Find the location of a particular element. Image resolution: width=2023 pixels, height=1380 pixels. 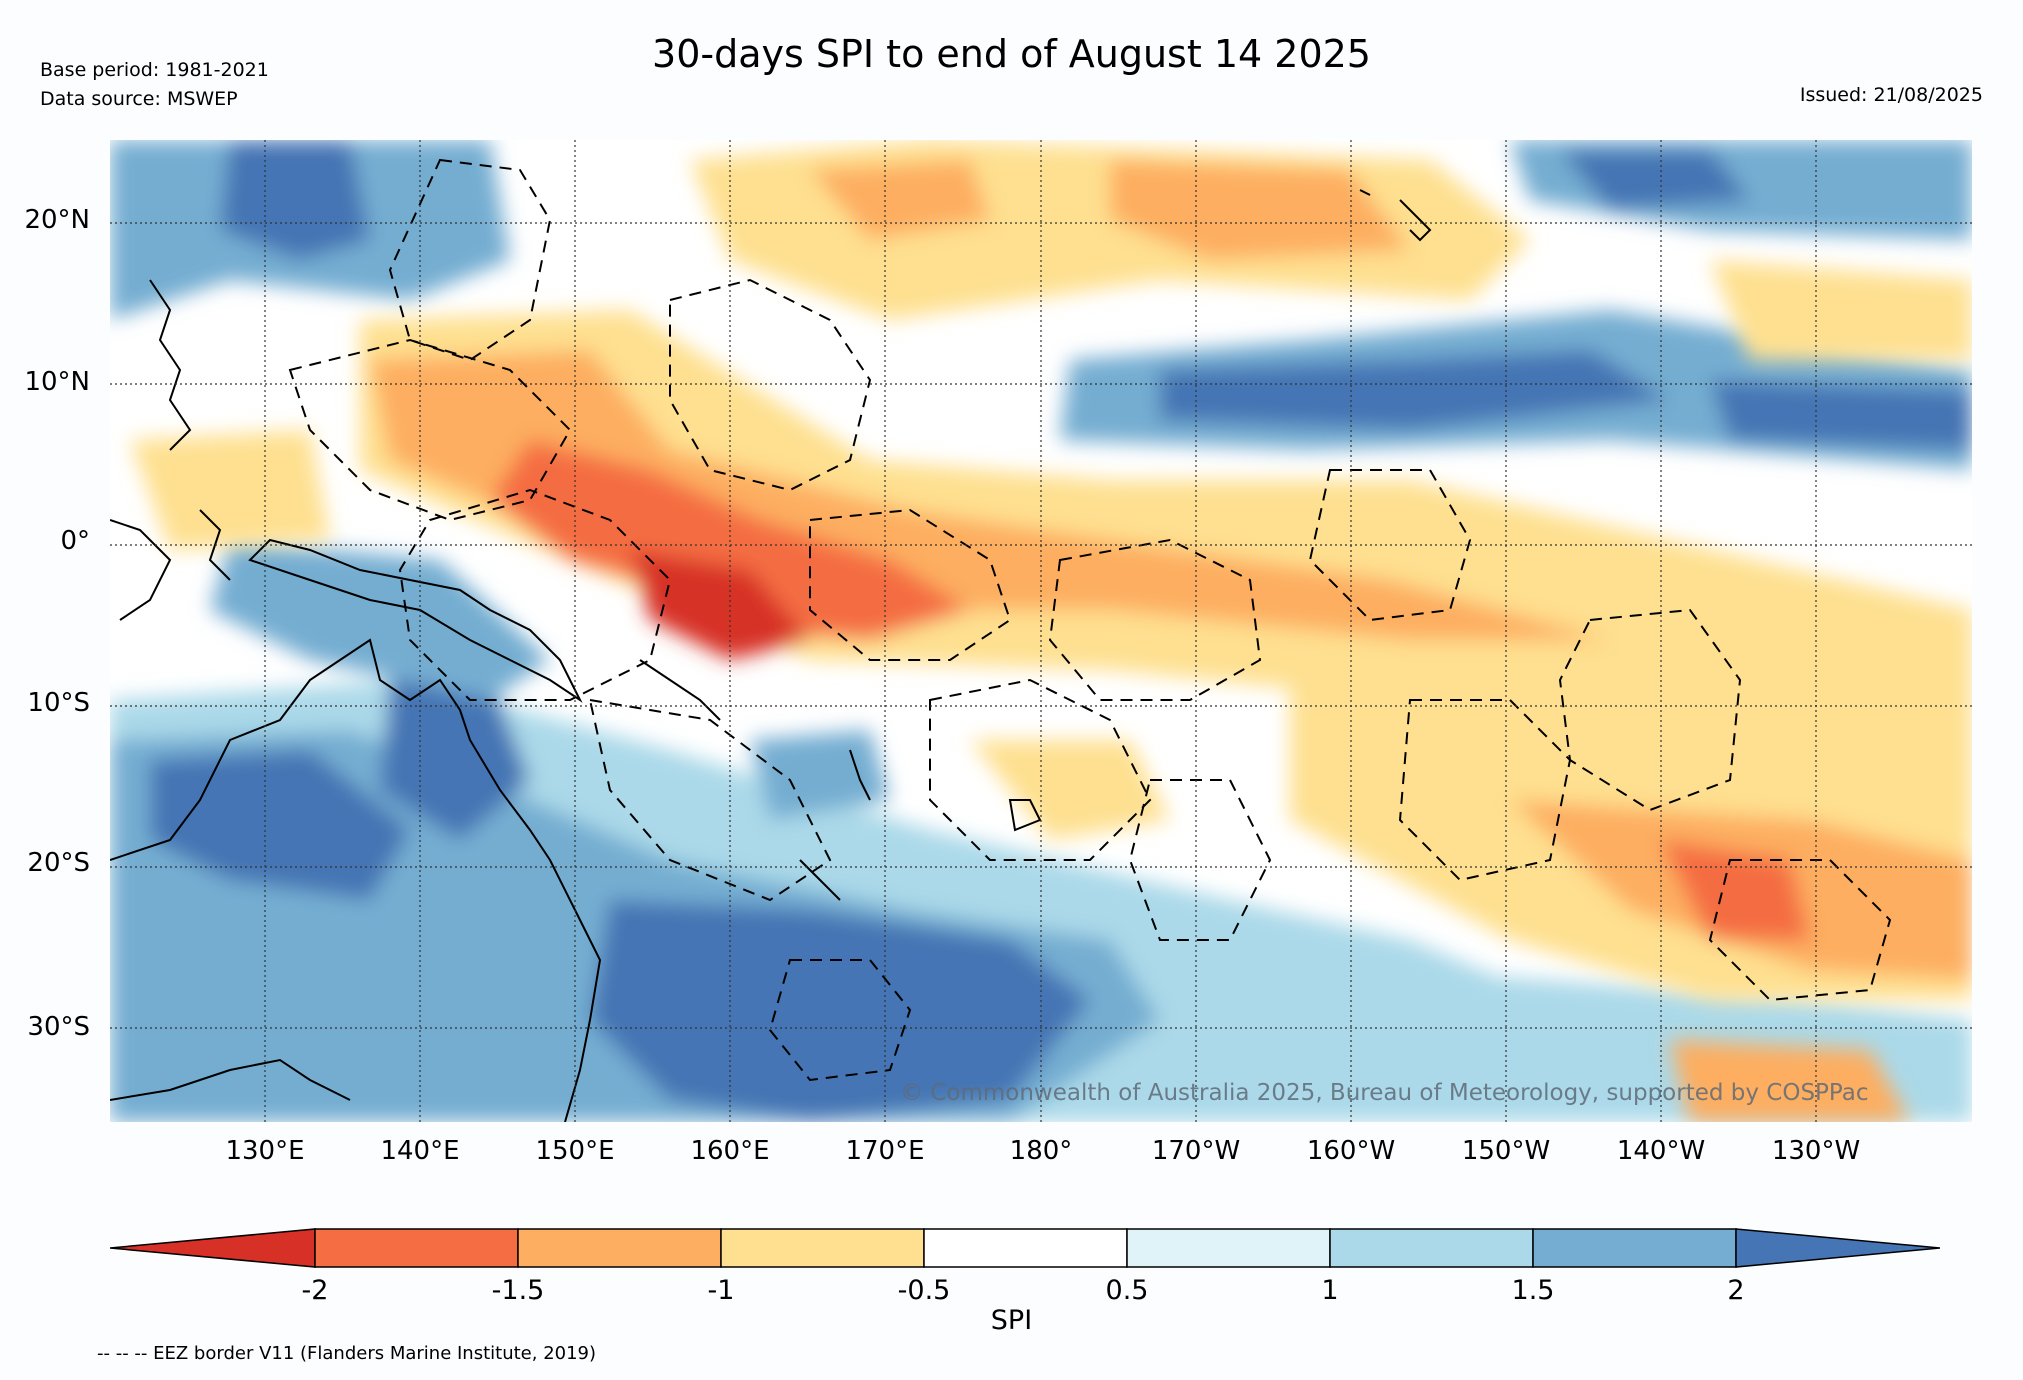

coast-new-guinea is located at coordinates (415, 620).